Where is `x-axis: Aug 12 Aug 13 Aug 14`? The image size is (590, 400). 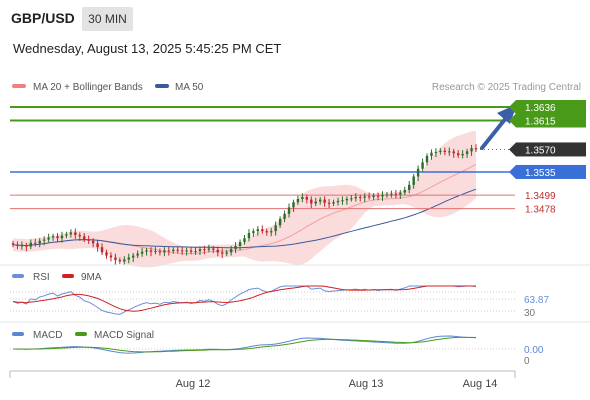 x-axis: Aug 12 Aug 13 Aug 14 is located at coordinates (262, 380).